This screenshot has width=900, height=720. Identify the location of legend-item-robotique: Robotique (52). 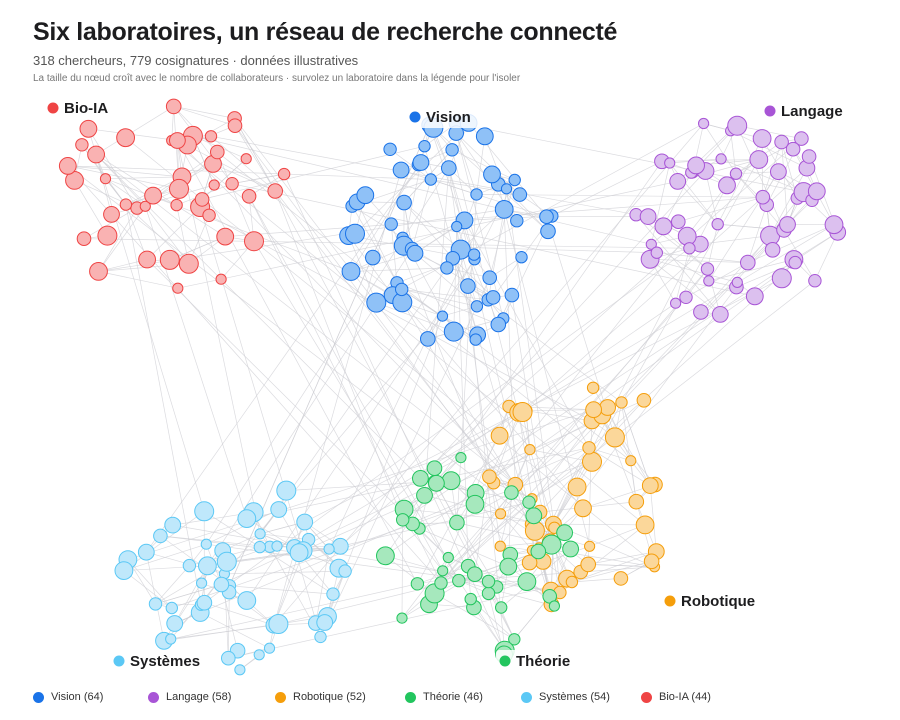
(320, 697).